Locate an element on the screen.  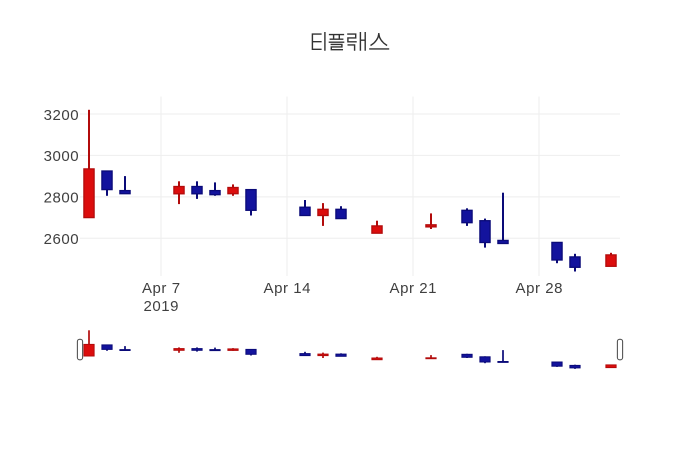
svg-text: Apr 7 is located at coordinates (161, 288).